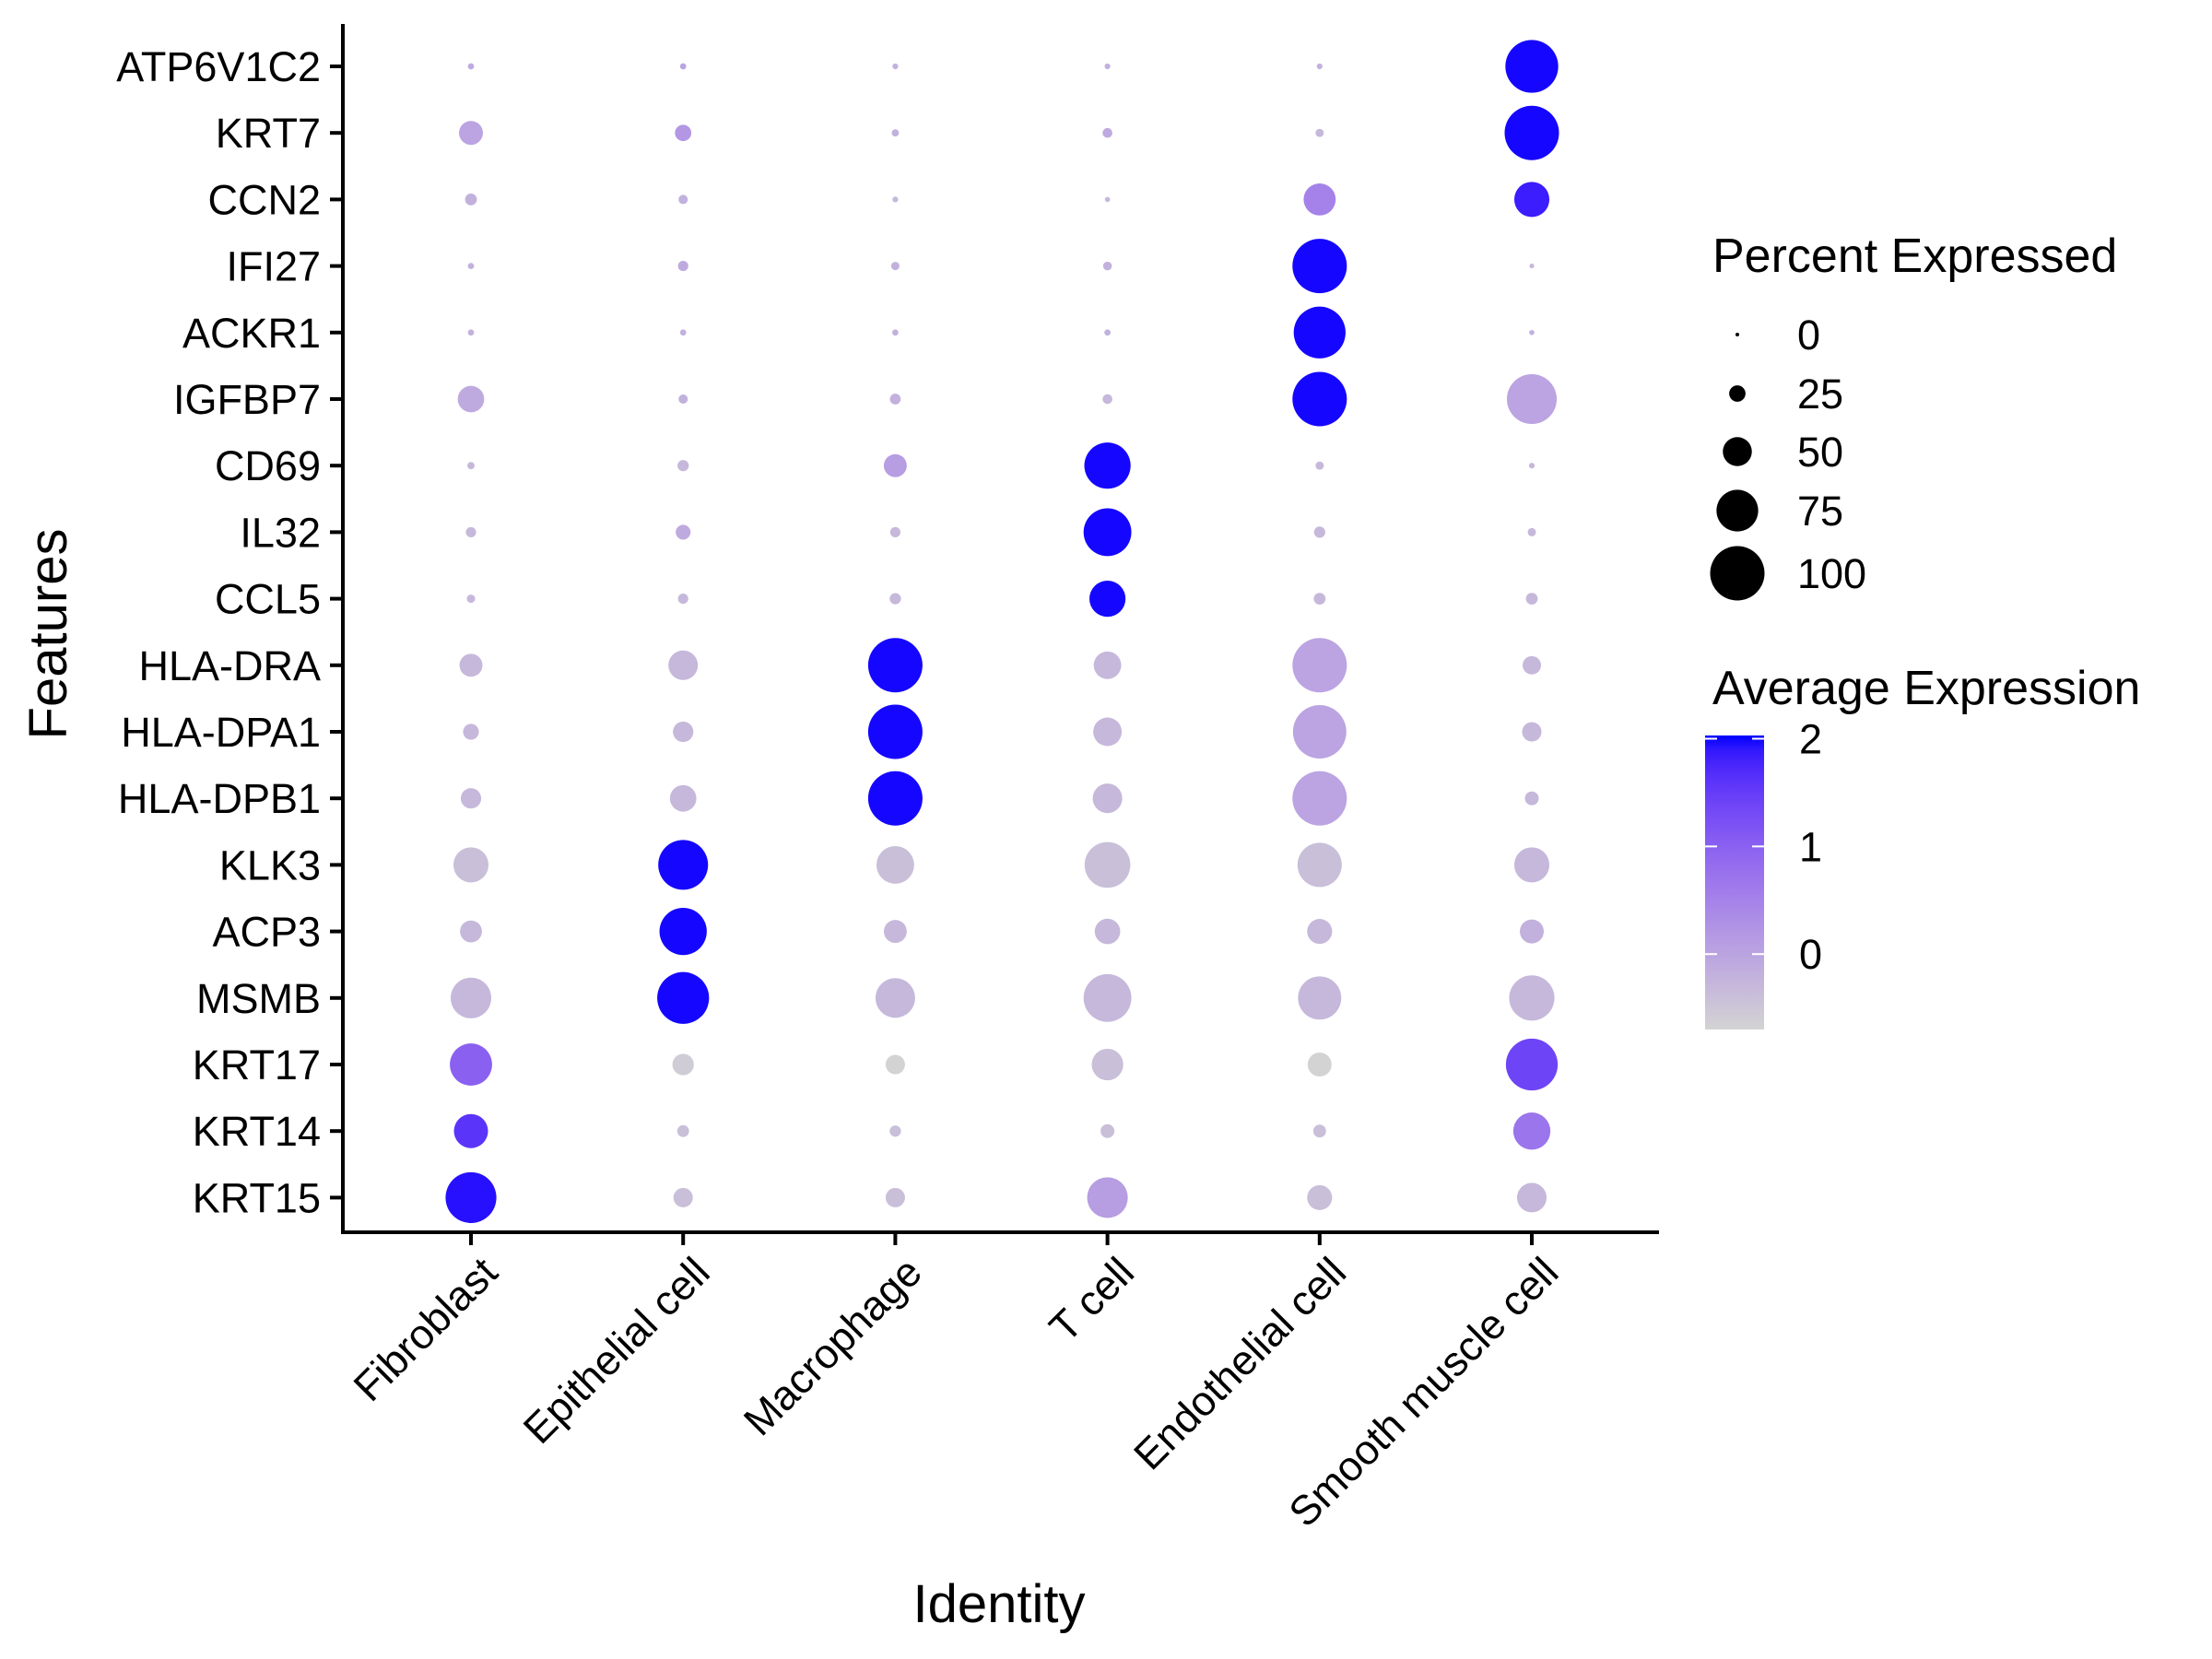 The height and width of the screenshot is (1659, 2212). Describe the element at coordinates (683, 865) in the screenshot. I see `dot-klk3-epithelial-cell` at that location.